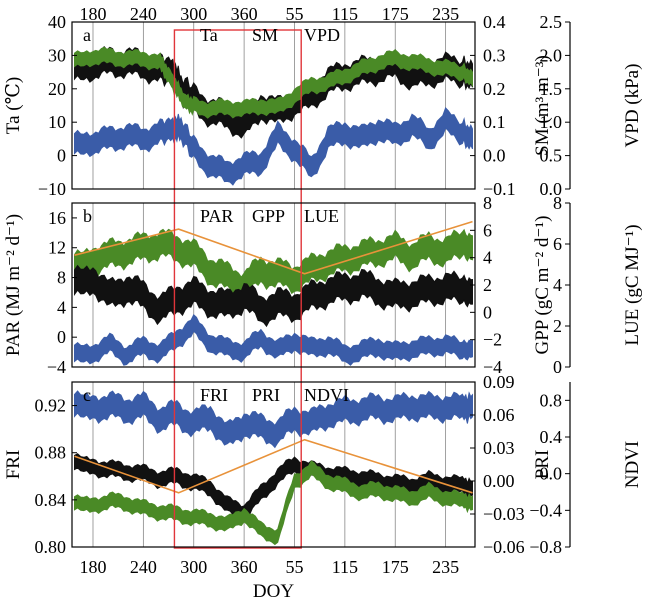  Describe the element at coordinates (265, 35) in the screenshot. I see `legend-entry-a: SM` at that location.